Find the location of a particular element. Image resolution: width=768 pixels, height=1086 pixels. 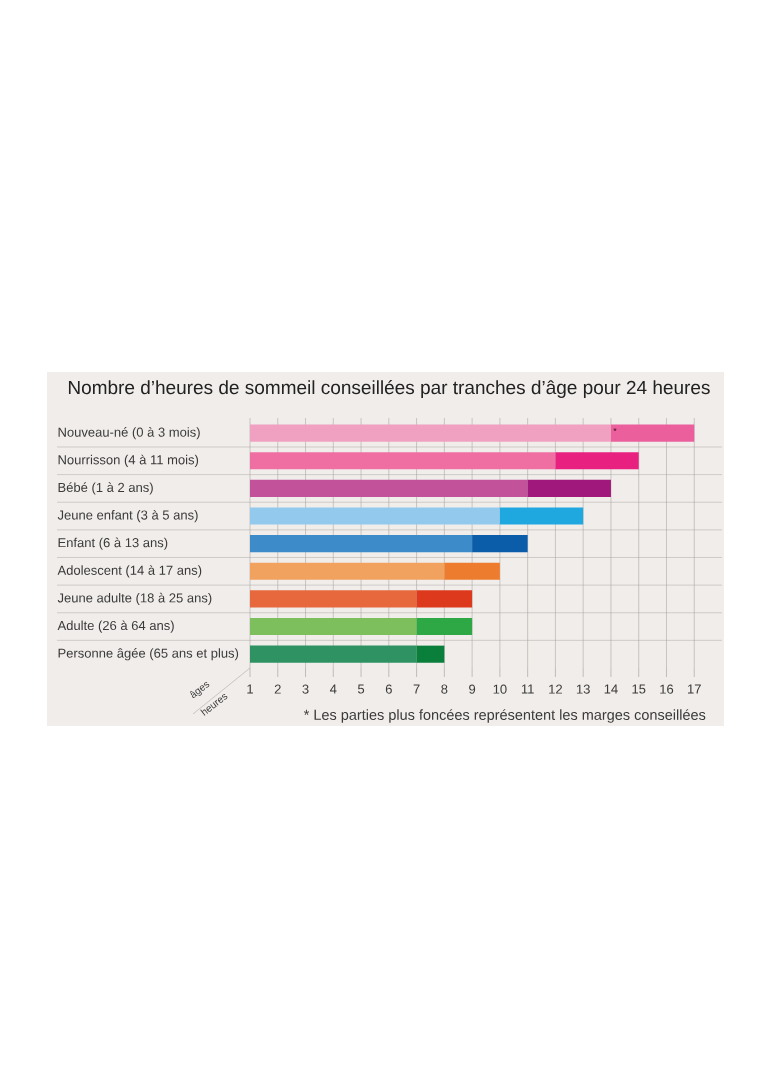

annotation: * is located at coordinates (615, 429).